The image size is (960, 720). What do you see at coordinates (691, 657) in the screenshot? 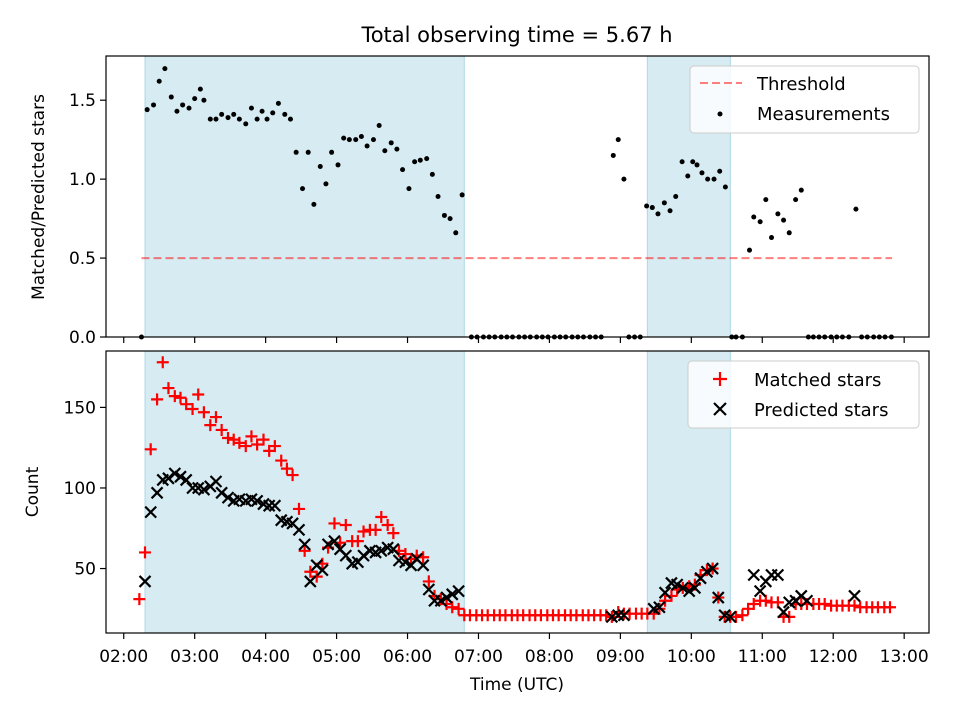
I see `x-tick-label: 10:00` at bounding box center [691, 657].